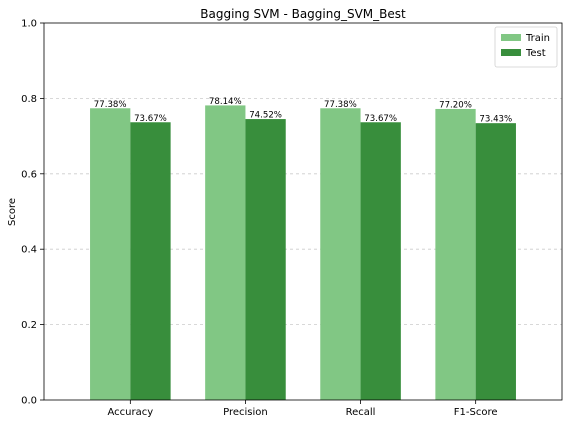  What do you see at coordinates (303, 14) in the screenshot?
I see `chart-title: Bagging SVM - Bagging_SVM_Best` at bounding box center [303, 14].